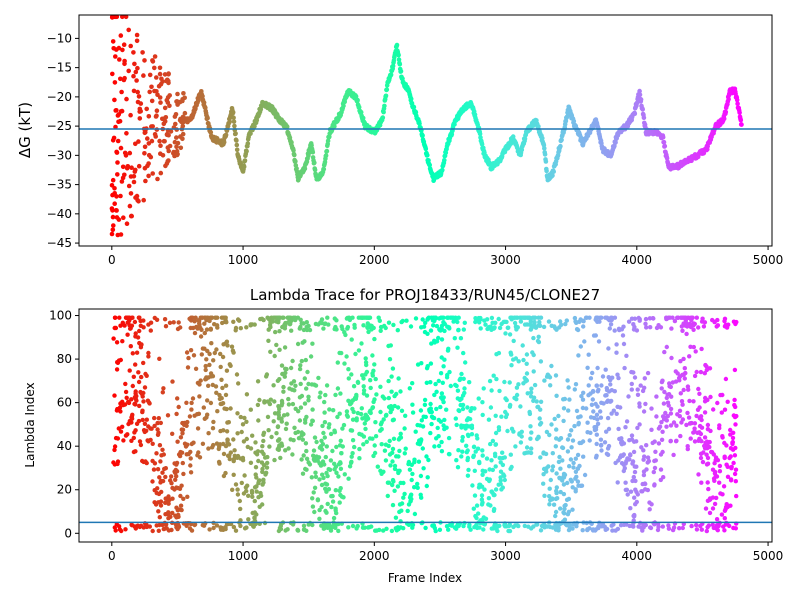 The image size is (800, 600). I want to click on lambda-xtick-label: 3000, so click(505, 556).